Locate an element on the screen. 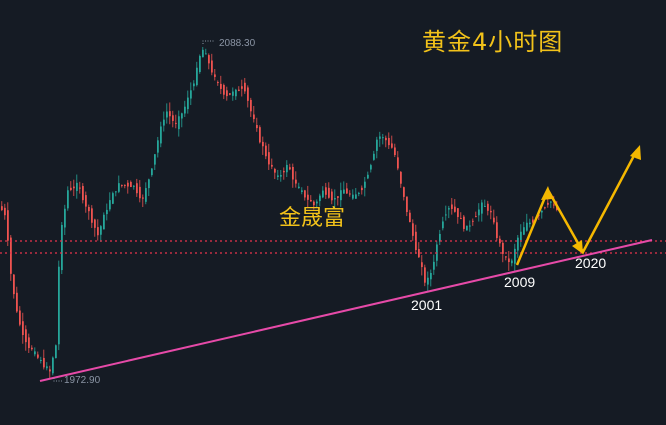  low-price-label: 1972.90 is located at coordinates (82, 380).